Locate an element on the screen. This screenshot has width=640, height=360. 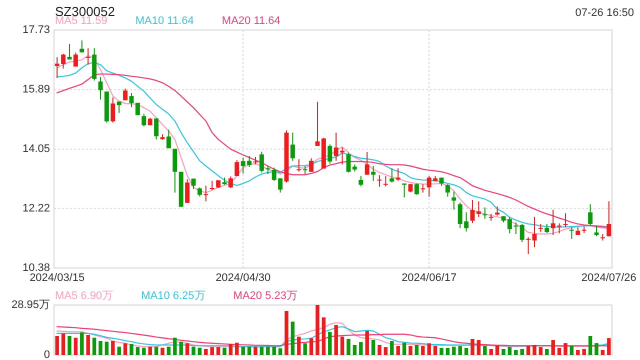
text: MA20 5.23万 is located at coordinates (265, 296).